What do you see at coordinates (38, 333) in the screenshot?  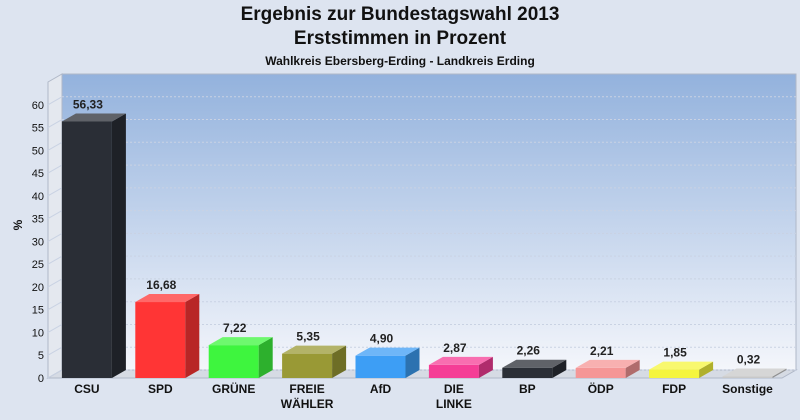 I see `y-tick-label: 10` at bounding box center [38, 333].